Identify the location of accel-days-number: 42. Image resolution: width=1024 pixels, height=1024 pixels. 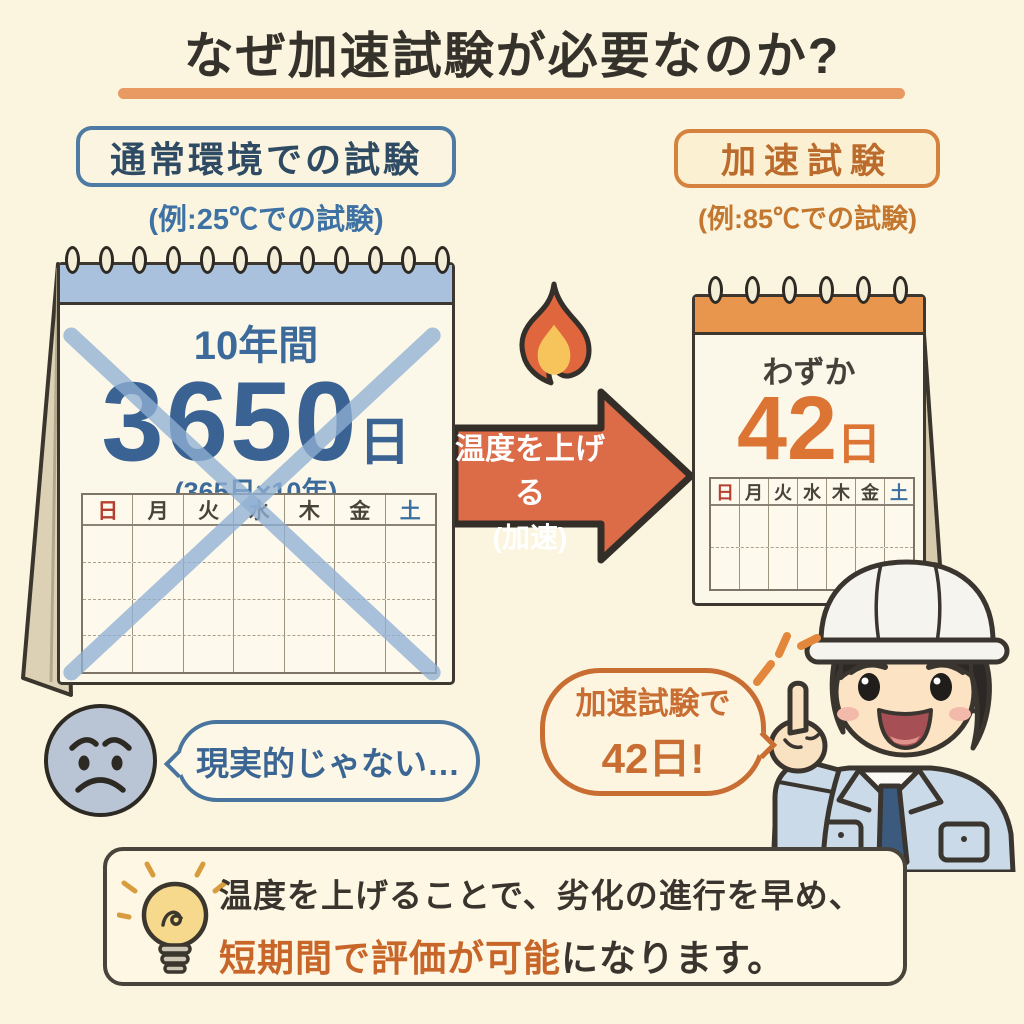
(787, 429).